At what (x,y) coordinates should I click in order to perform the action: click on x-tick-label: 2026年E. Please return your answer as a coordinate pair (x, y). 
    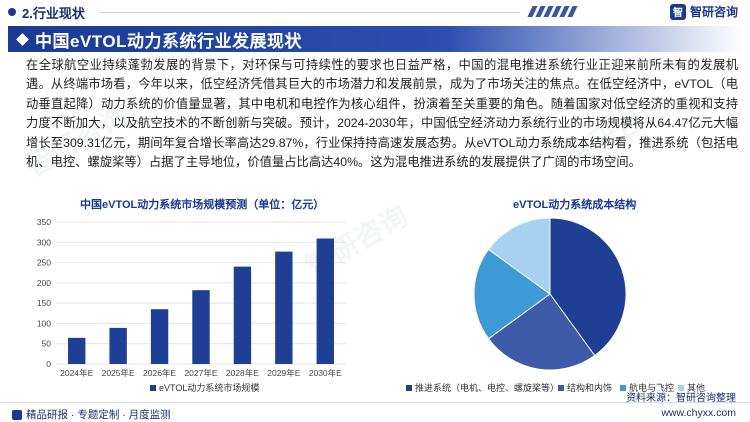
    Looking at the image, I should click on (159, 373).